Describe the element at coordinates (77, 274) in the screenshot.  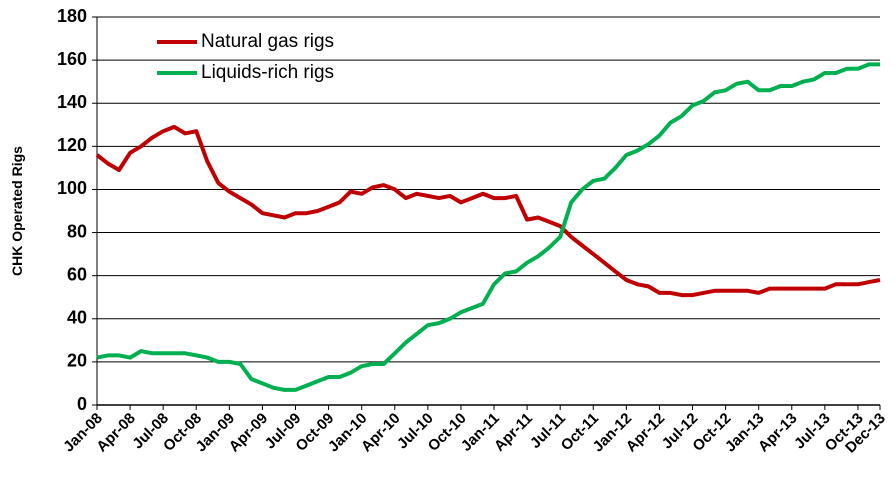
I see `y-tick-label: 60` at that location.